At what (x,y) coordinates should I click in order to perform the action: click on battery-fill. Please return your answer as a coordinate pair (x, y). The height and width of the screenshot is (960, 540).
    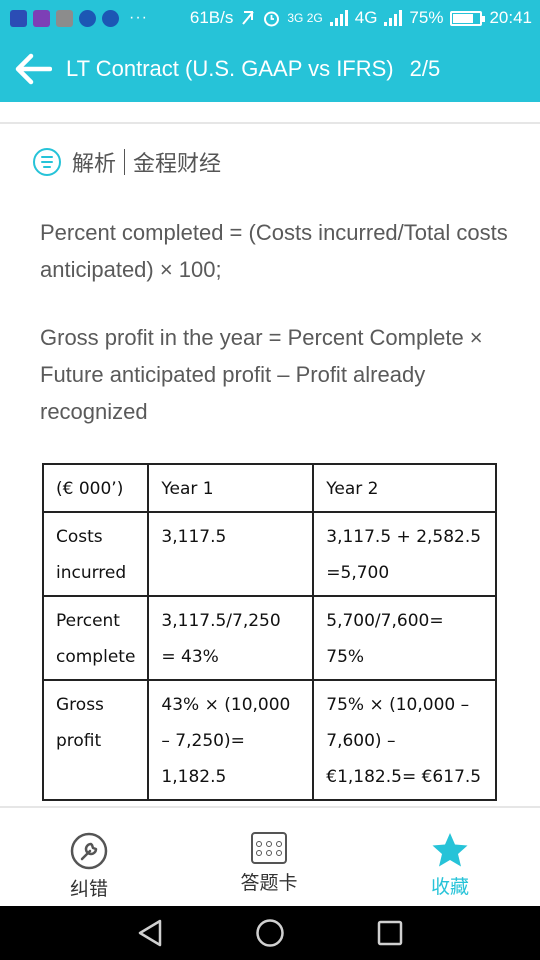
    Looking at the image, I should click on (463, 18).